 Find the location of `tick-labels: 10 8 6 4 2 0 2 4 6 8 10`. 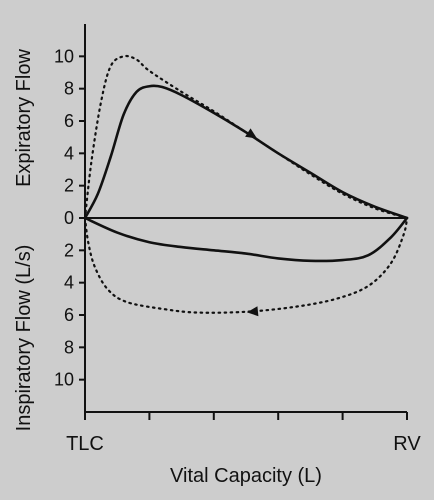

tick-labels: 10 8 6 4 2 0 2 4 6 8 10 is located at coordinates (64, 217).